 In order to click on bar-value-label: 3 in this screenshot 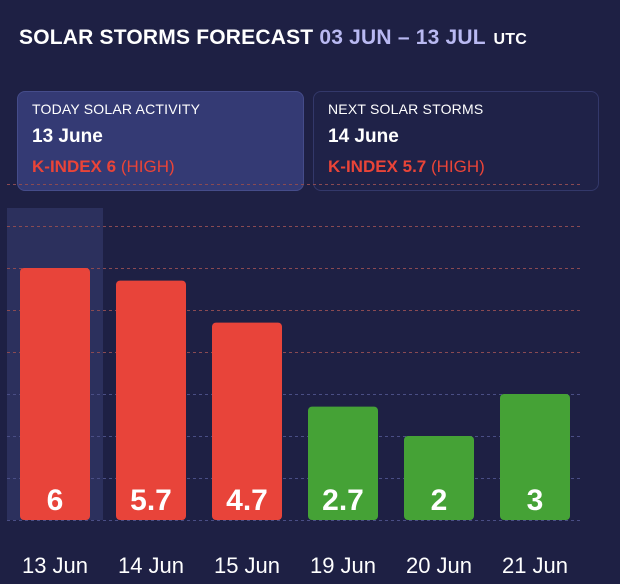, I will do `click(535, 500)`.